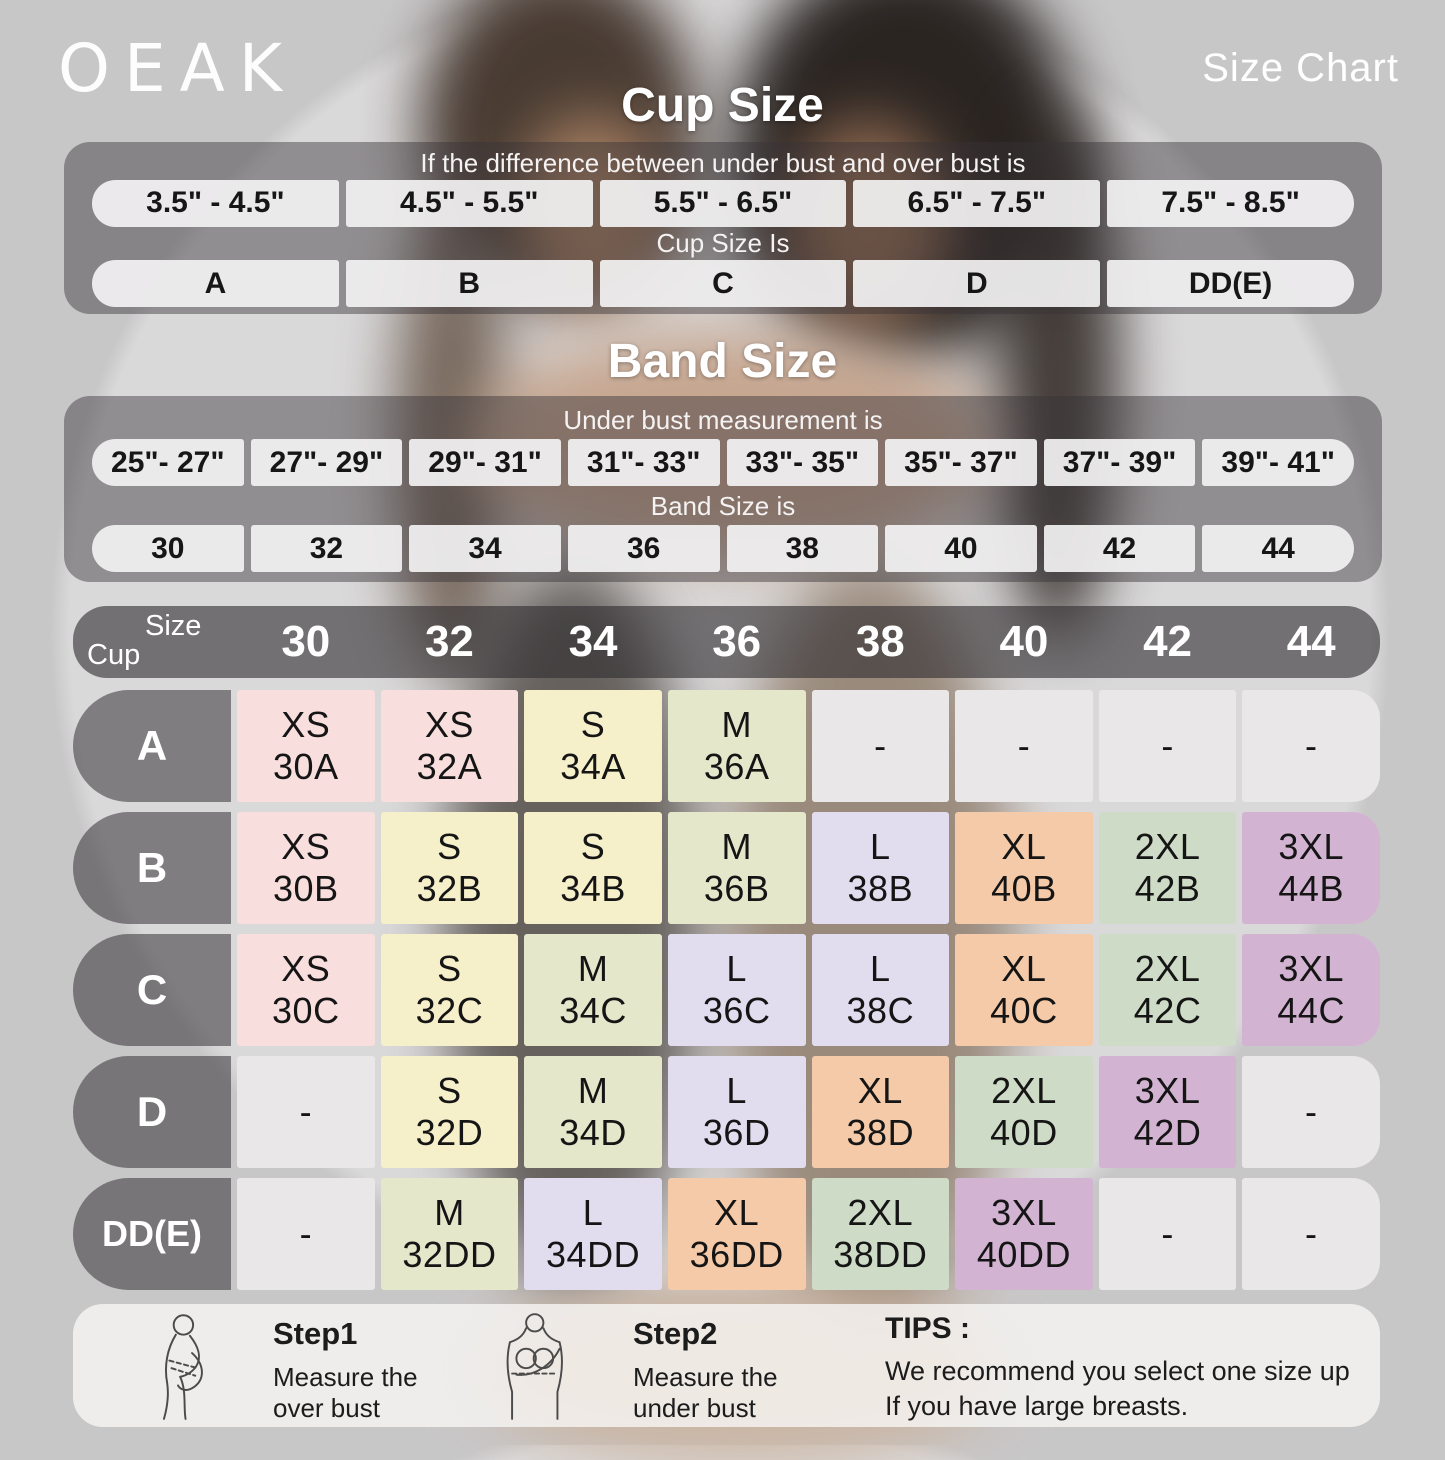  What do you see at coordinates (1117, 1371) in the screenshot?
I see `tips-line-1: We recommend you select one size up` at bounding box center [1117, 1371].